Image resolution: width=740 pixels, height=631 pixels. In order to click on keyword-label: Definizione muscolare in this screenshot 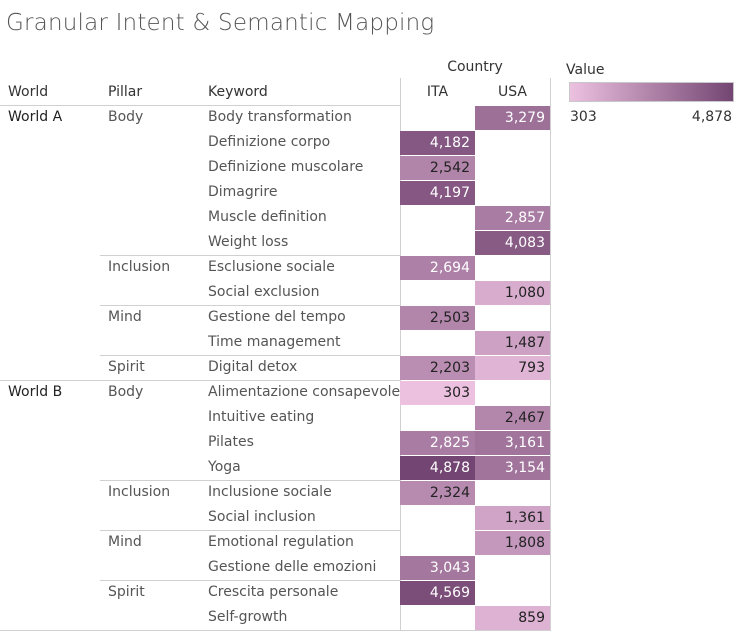, I will do `click(286, 167)`.